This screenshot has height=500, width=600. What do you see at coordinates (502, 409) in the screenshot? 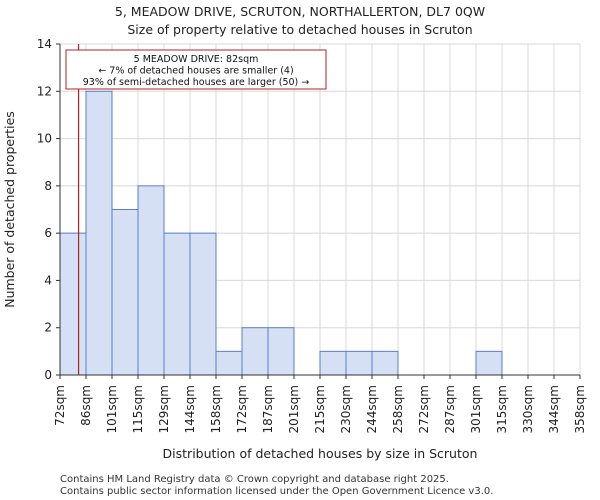
I see `x-tick-label: 315sqm` at bounding box center [502, 409].